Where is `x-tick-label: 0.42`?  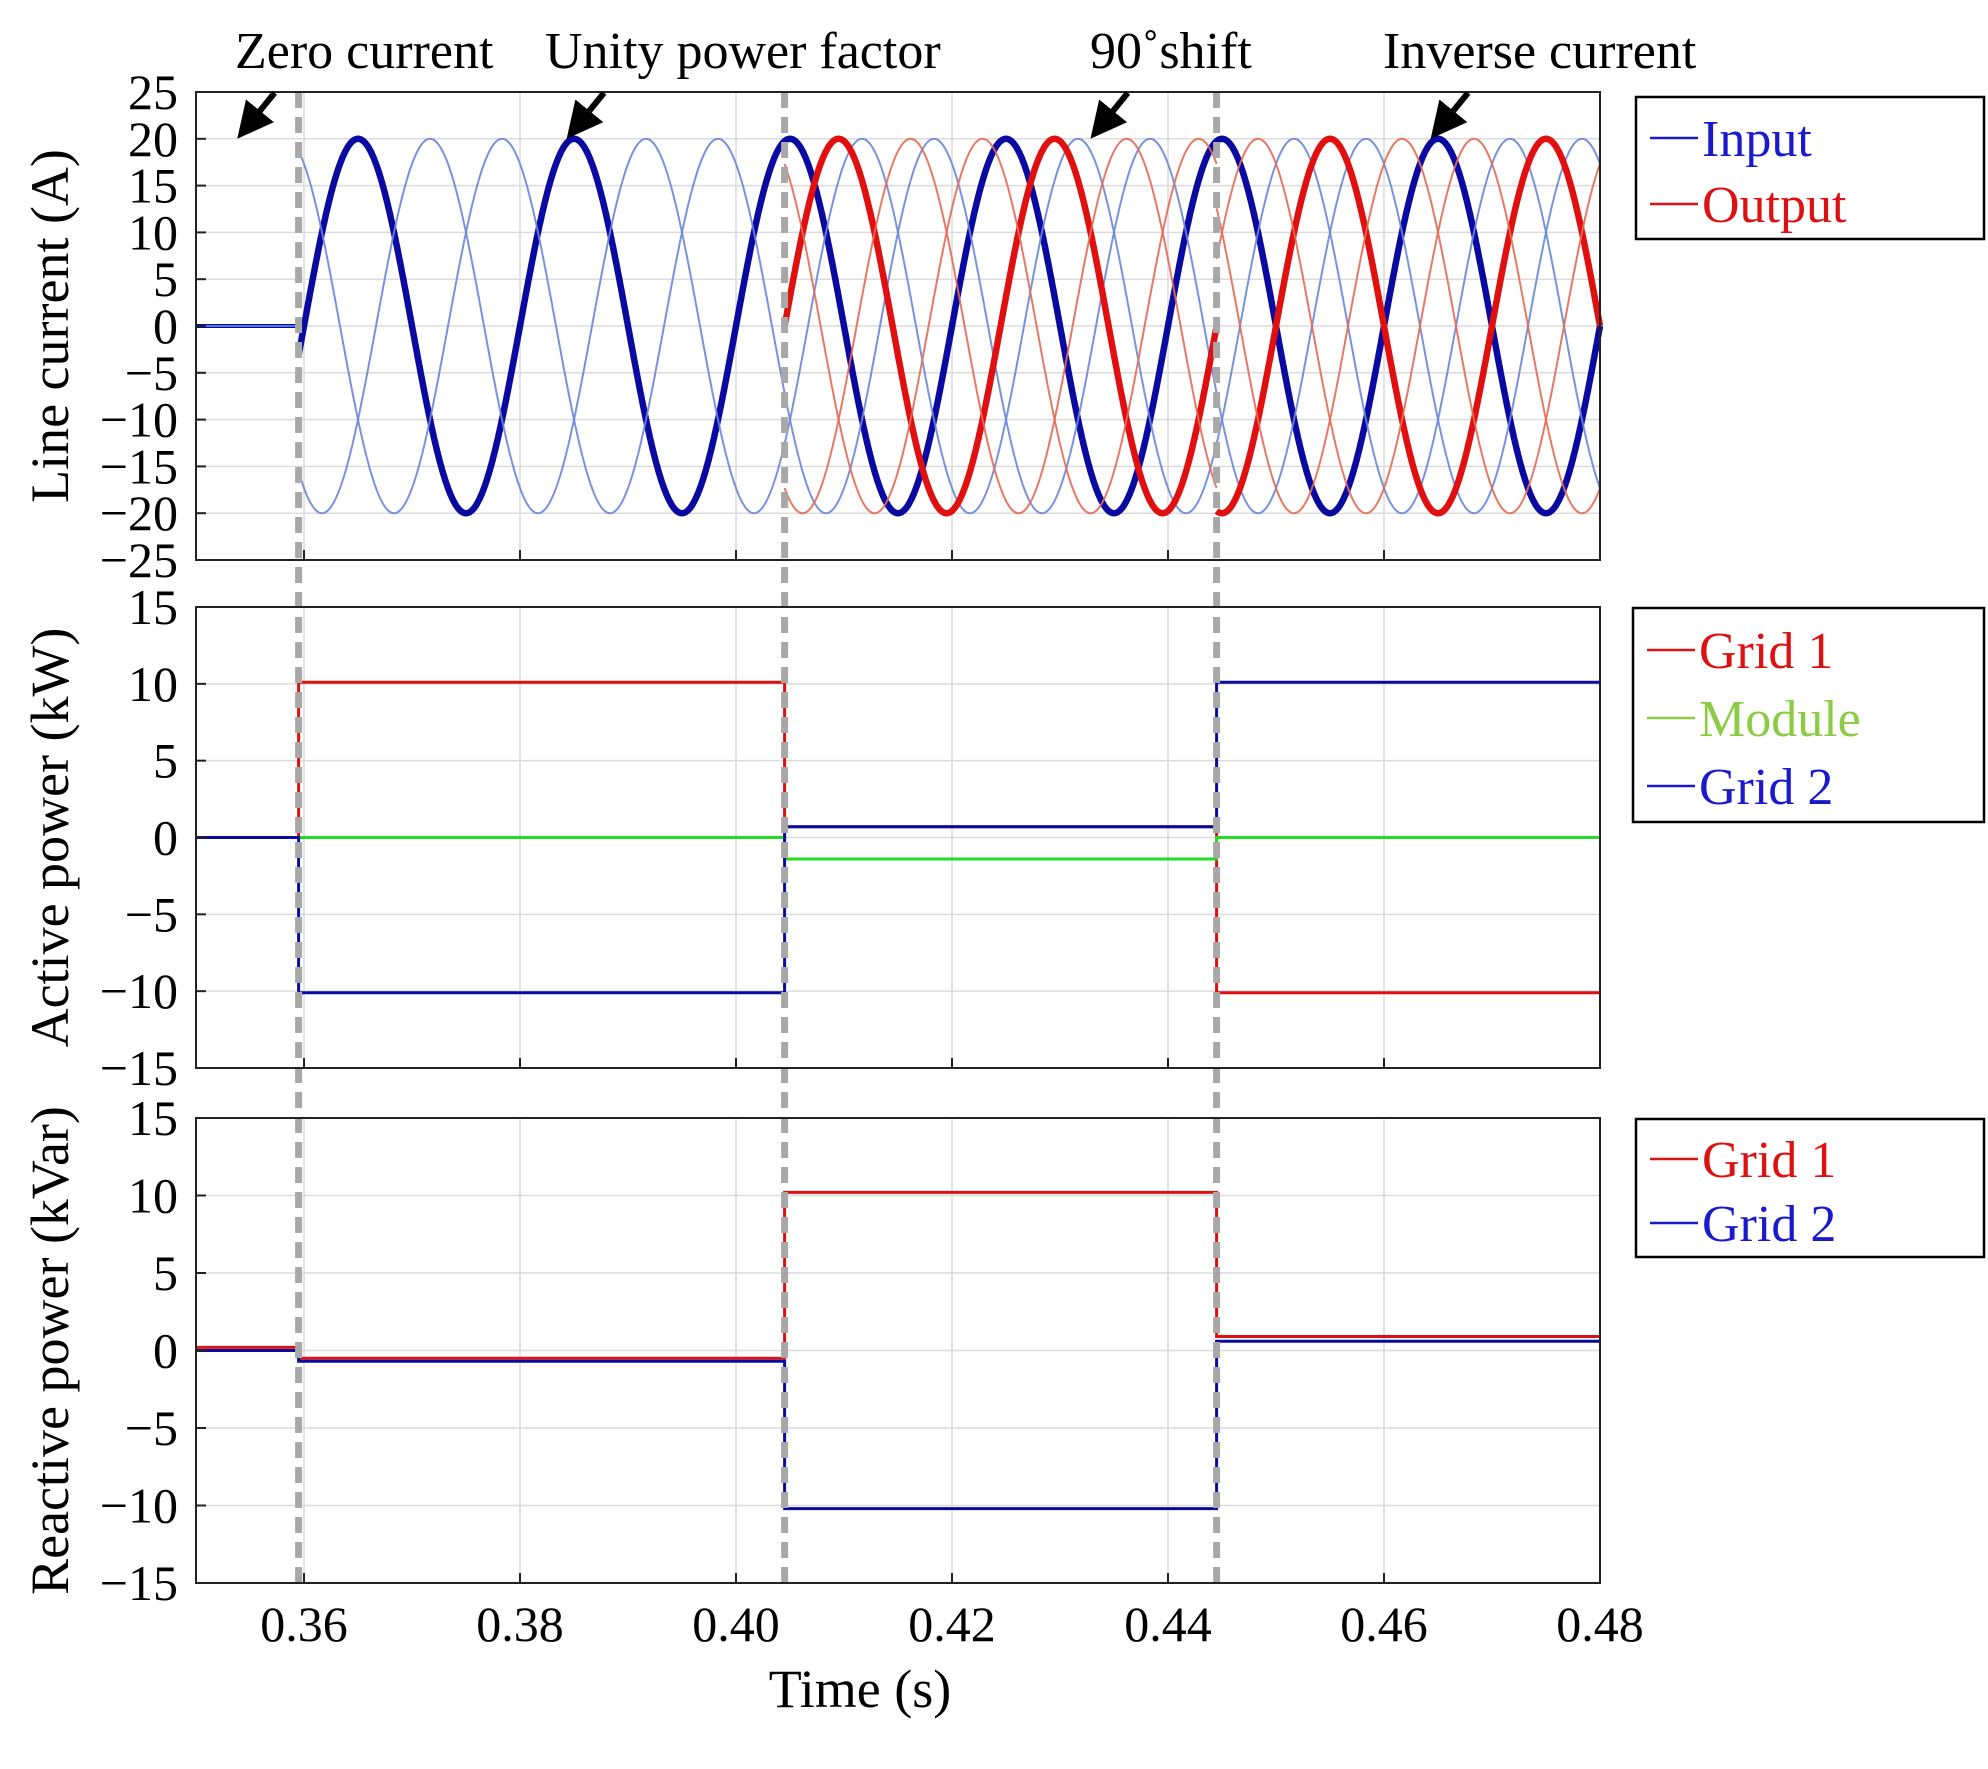 x-tick-label: 0.42 is located at coordinates (952, 1624).